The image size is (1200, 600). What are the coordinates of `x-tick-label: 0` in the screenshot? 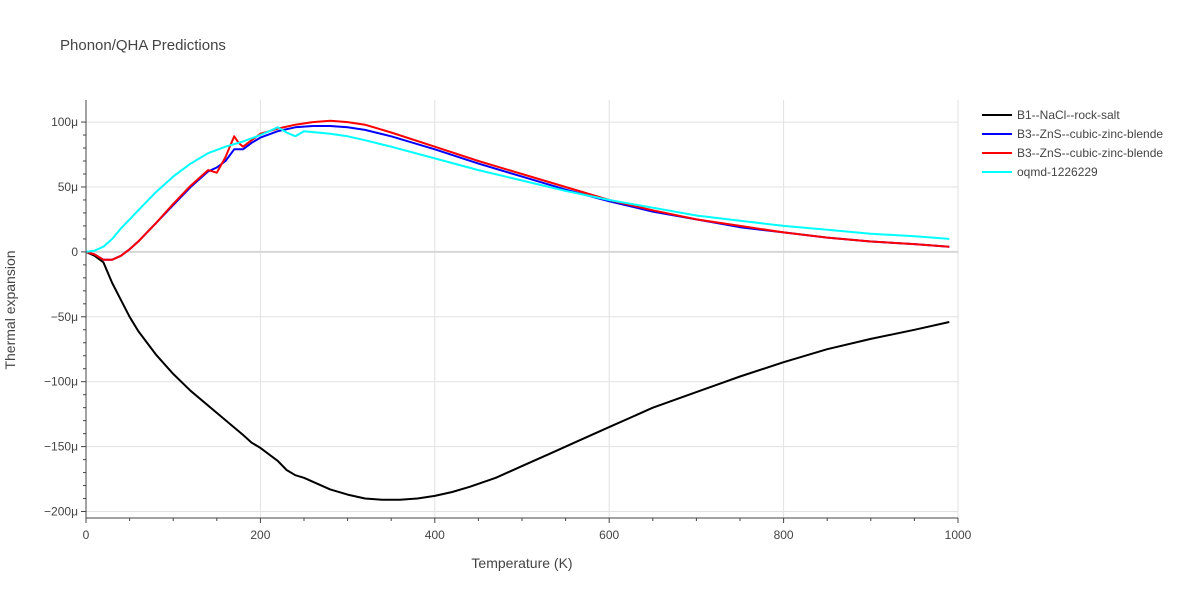 It's located at (86, 535).